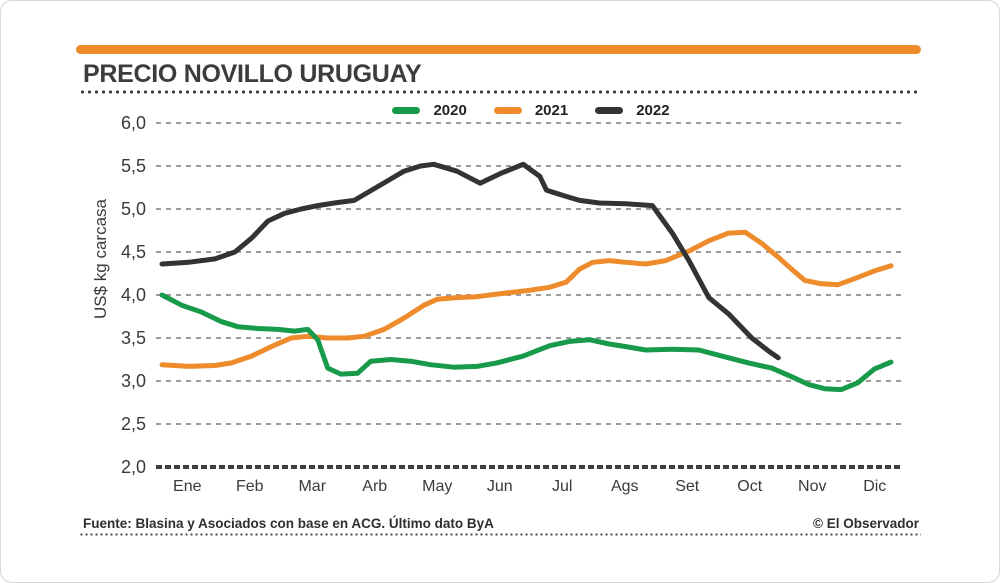  I want to click on x-tick-label: Set, so click(687, 486).